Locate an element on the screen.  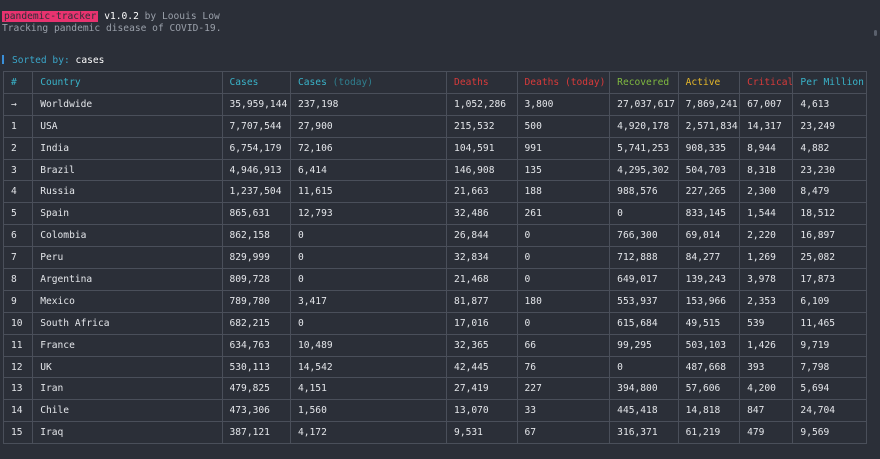
cell-cases: 473,306 is located at coordinates (256, 411).